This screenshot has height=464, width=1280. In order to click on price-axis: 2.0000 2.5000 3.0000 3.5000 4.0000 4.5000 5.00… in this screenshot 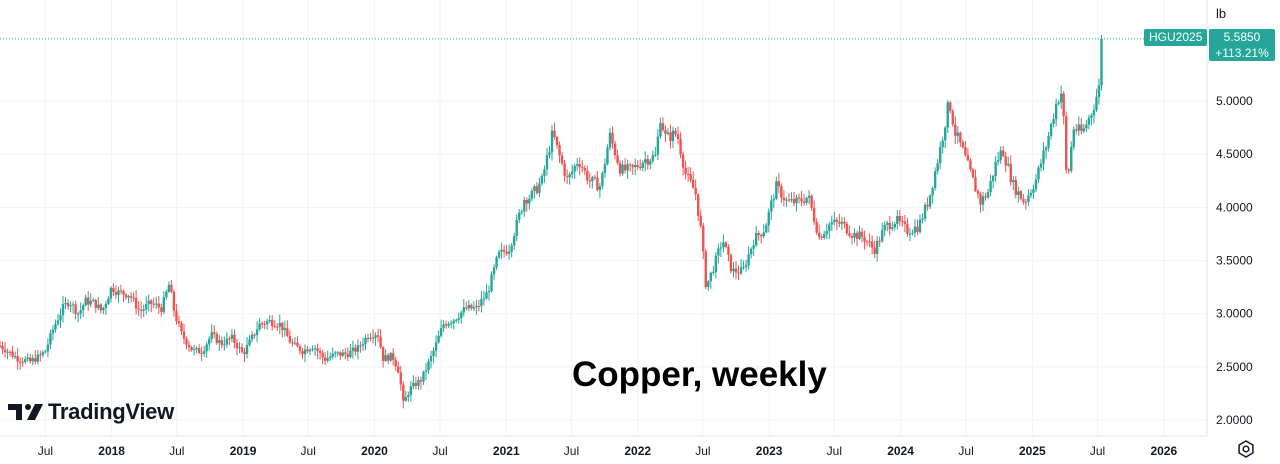, I will do `click(1234, 260)`.